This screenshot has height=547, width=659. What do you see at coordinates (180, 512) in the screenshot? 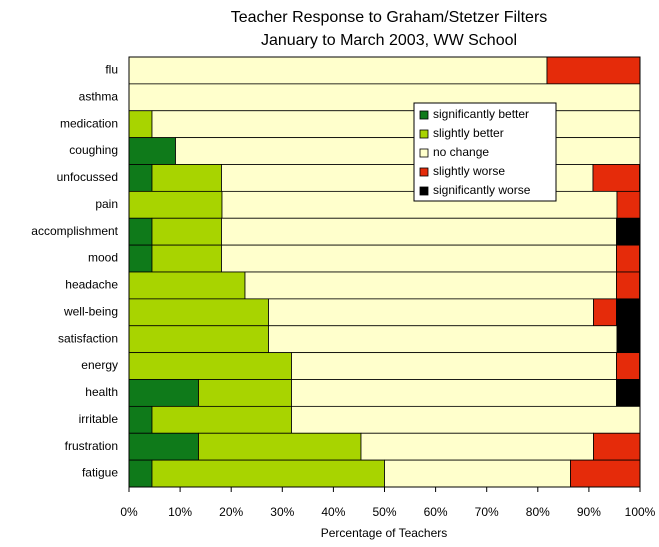
I see `x-tick-label: 10%` at bounding box center [180, 512].